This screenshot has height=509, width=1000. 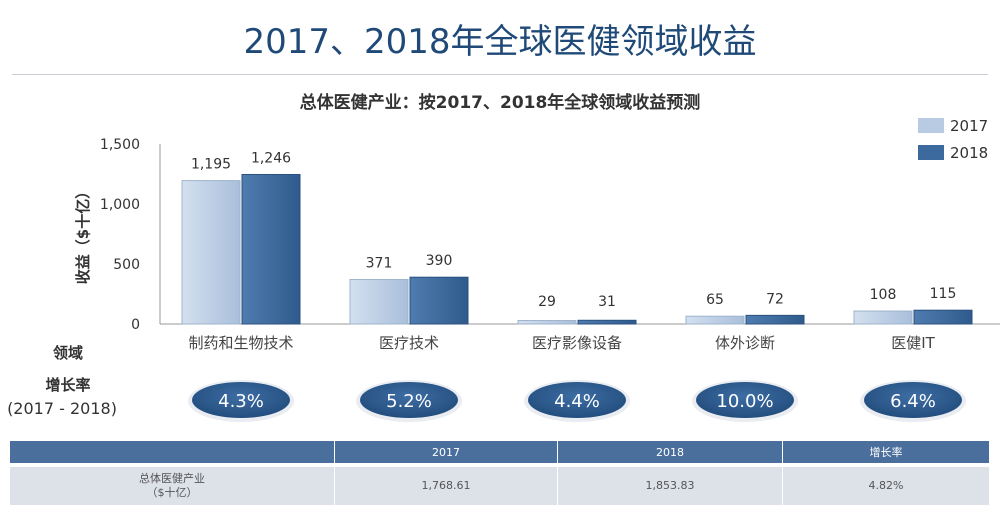 What do you see at coordinates (670, 452) in the screenshot?
I see `table-header-2018: 2018` at bounding box center [670, 452].